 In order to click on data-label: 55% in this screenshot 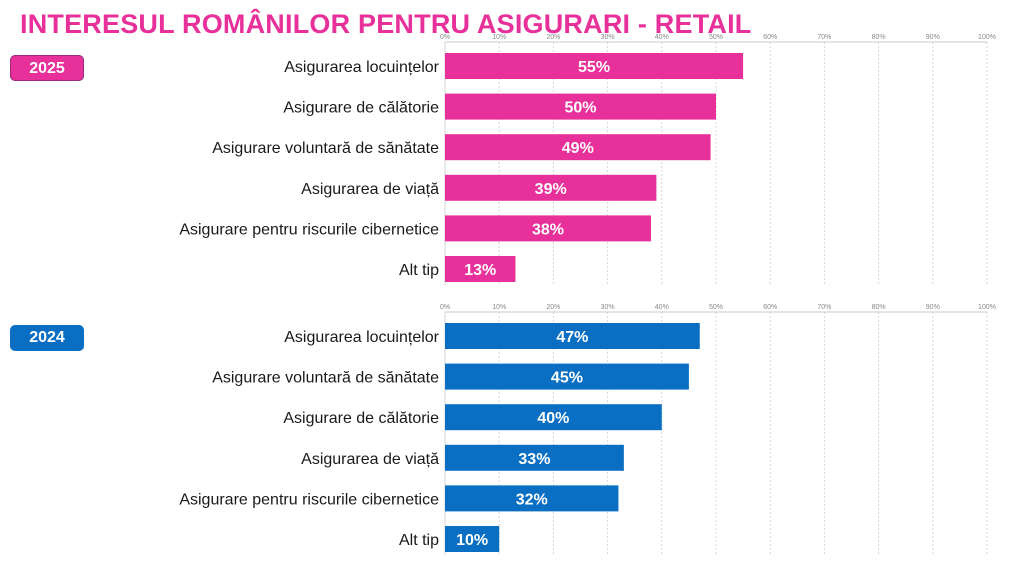, I will do `click(594, 67)`.